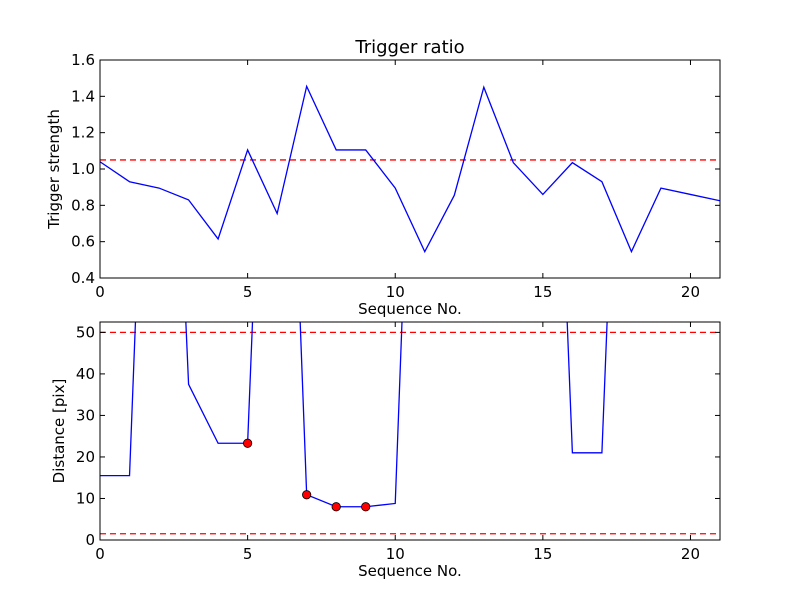 The width and height of the screenshot is (800, 600). Describe the element at coordinates (83, 242) in the screenshot. I see `top-chart-y-tick-label: 0.6` at that location.